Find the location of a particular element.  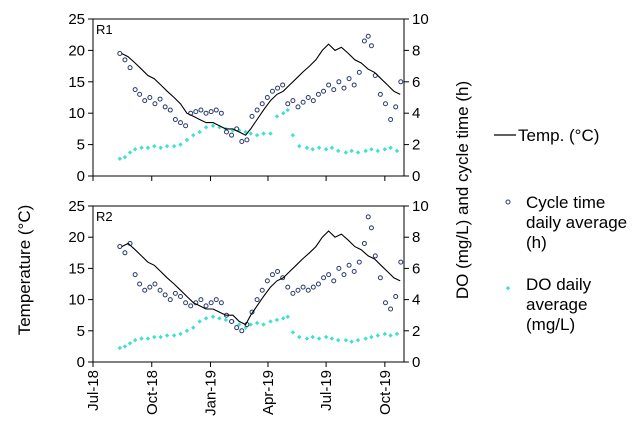

x-tick-label: Jul-18 is located at coordinates (93, 390).